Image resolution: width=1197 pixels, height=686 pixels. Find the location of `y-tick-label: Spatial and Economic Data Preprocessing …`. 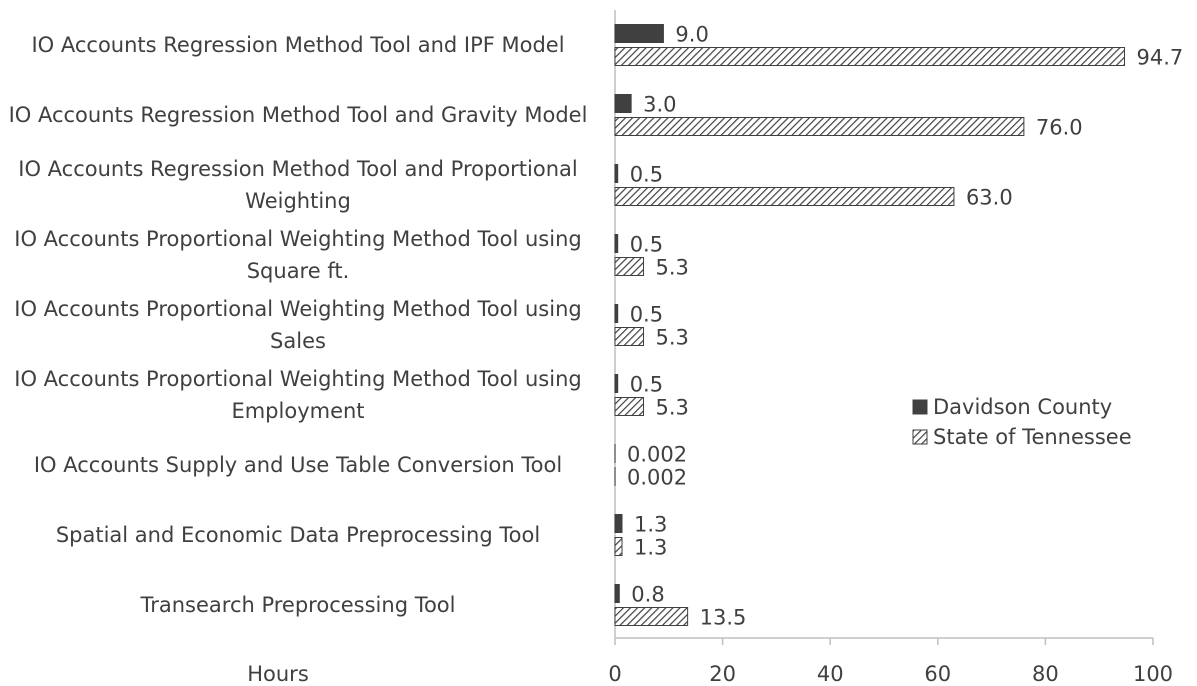

y-tick-label: Spatial and Economic Data Preprocessing … is located at coordinates (298, 535).